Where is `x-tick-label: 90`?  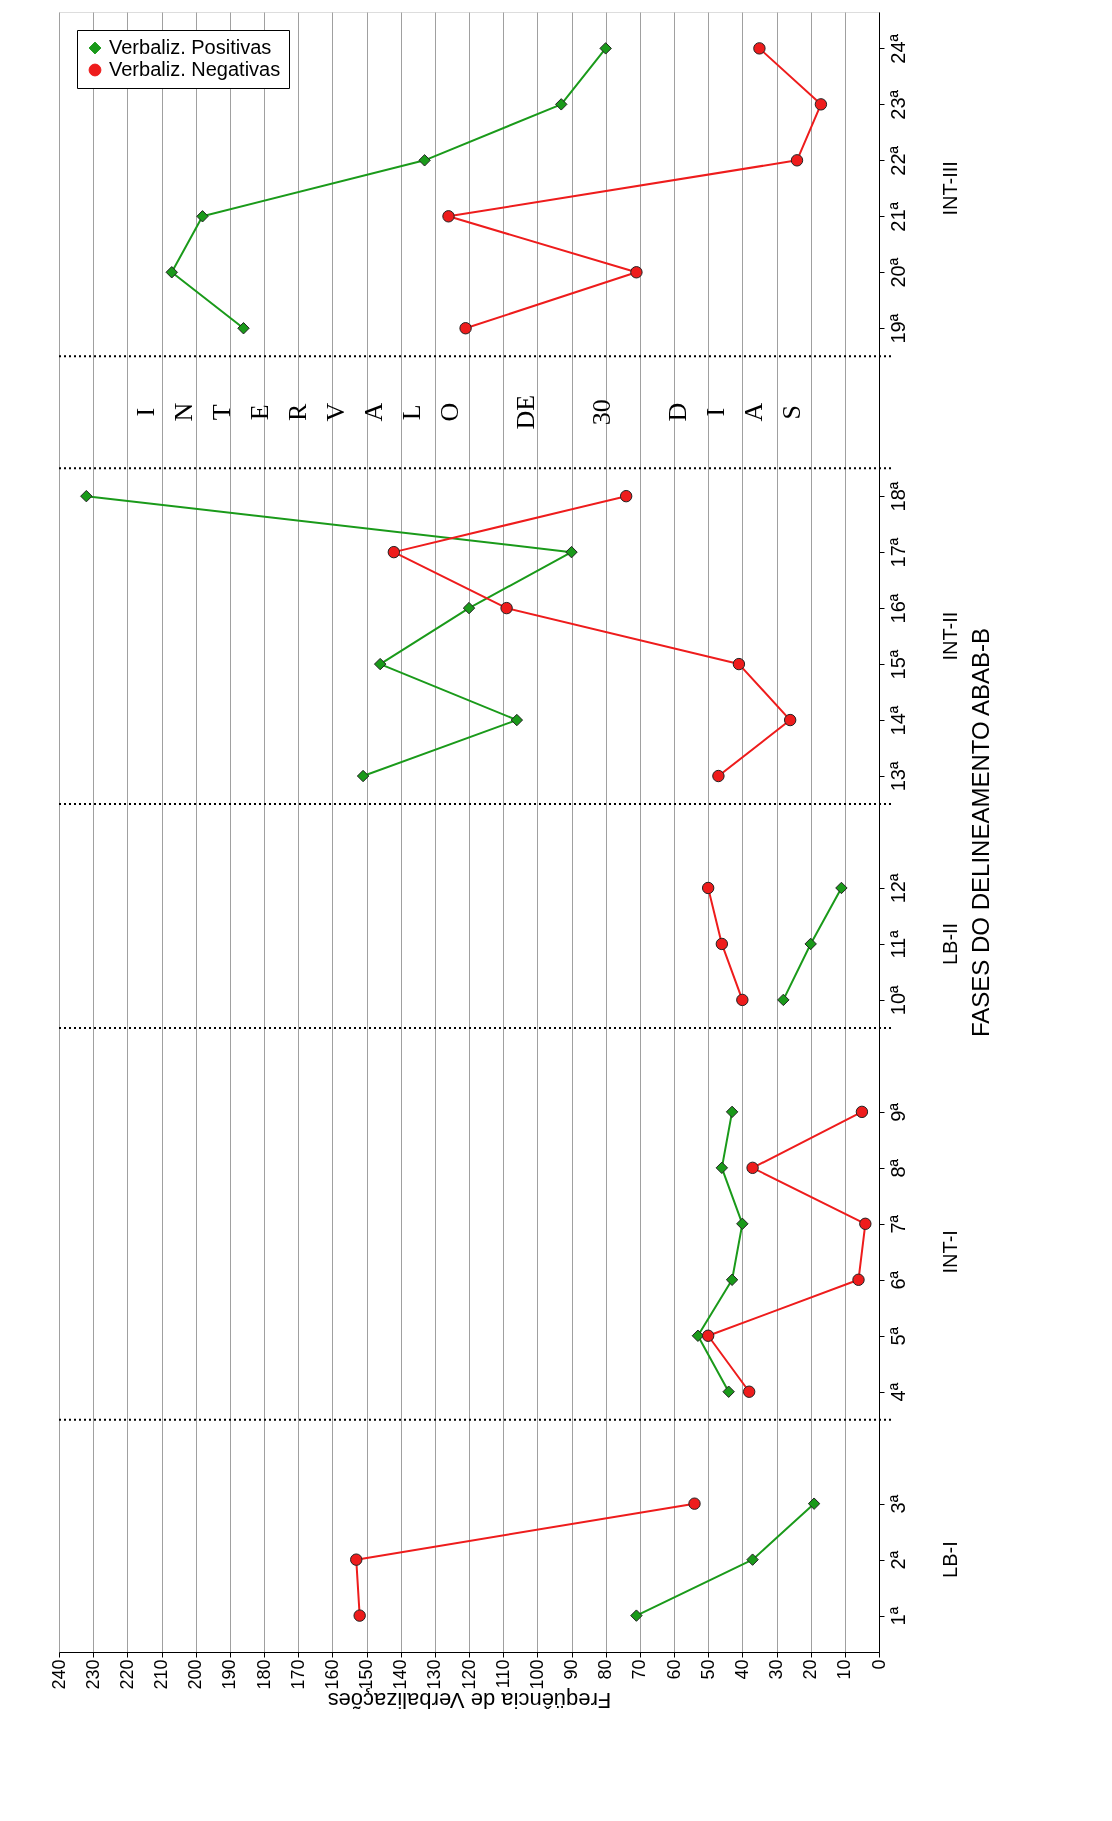
x-tick-label: 90 is located at coordinates (571, 1669).